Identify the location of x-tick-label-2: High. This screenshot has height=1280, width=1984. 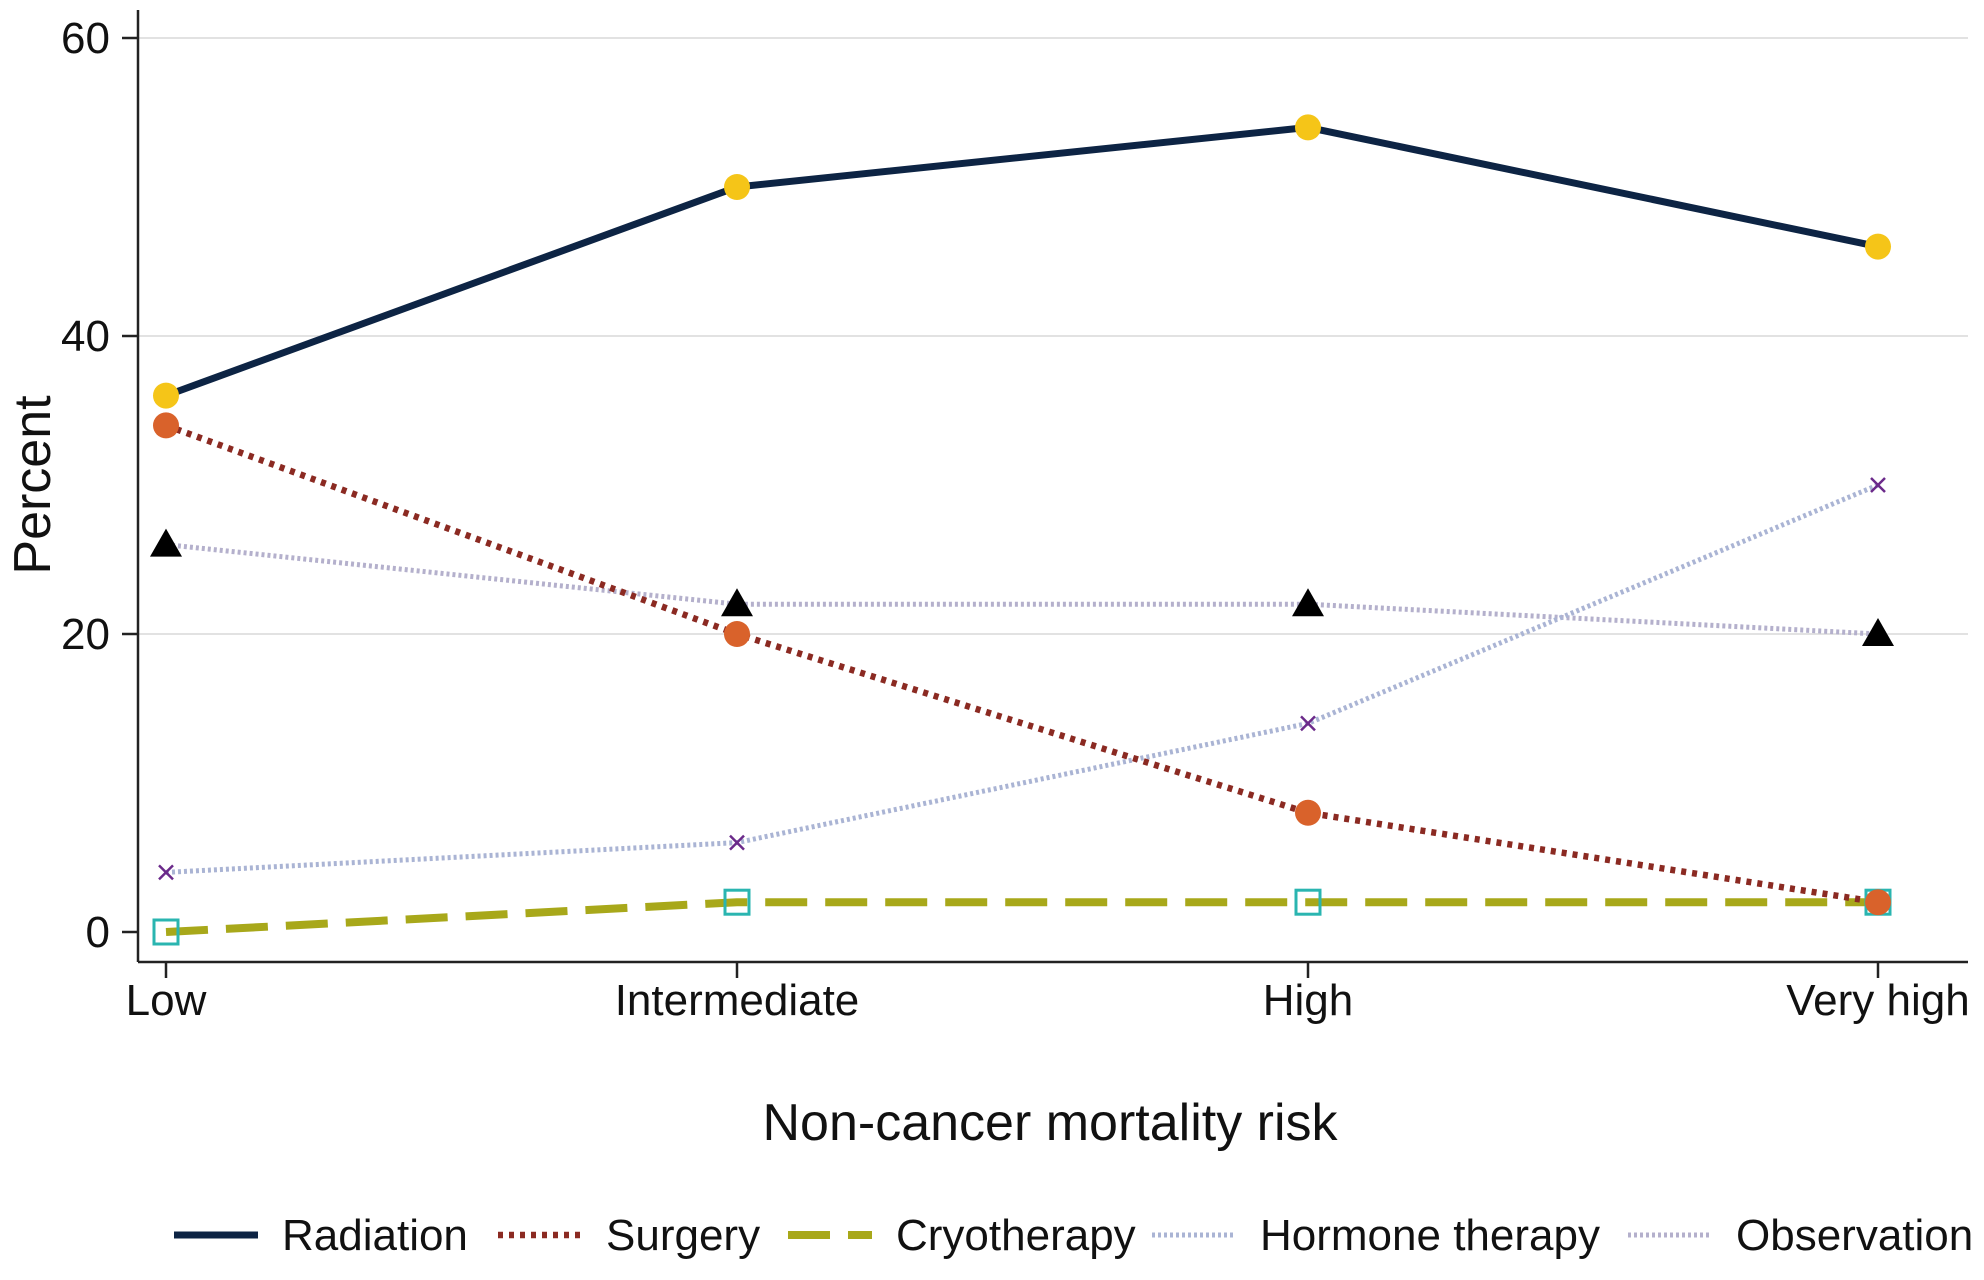
(1308, 1000).